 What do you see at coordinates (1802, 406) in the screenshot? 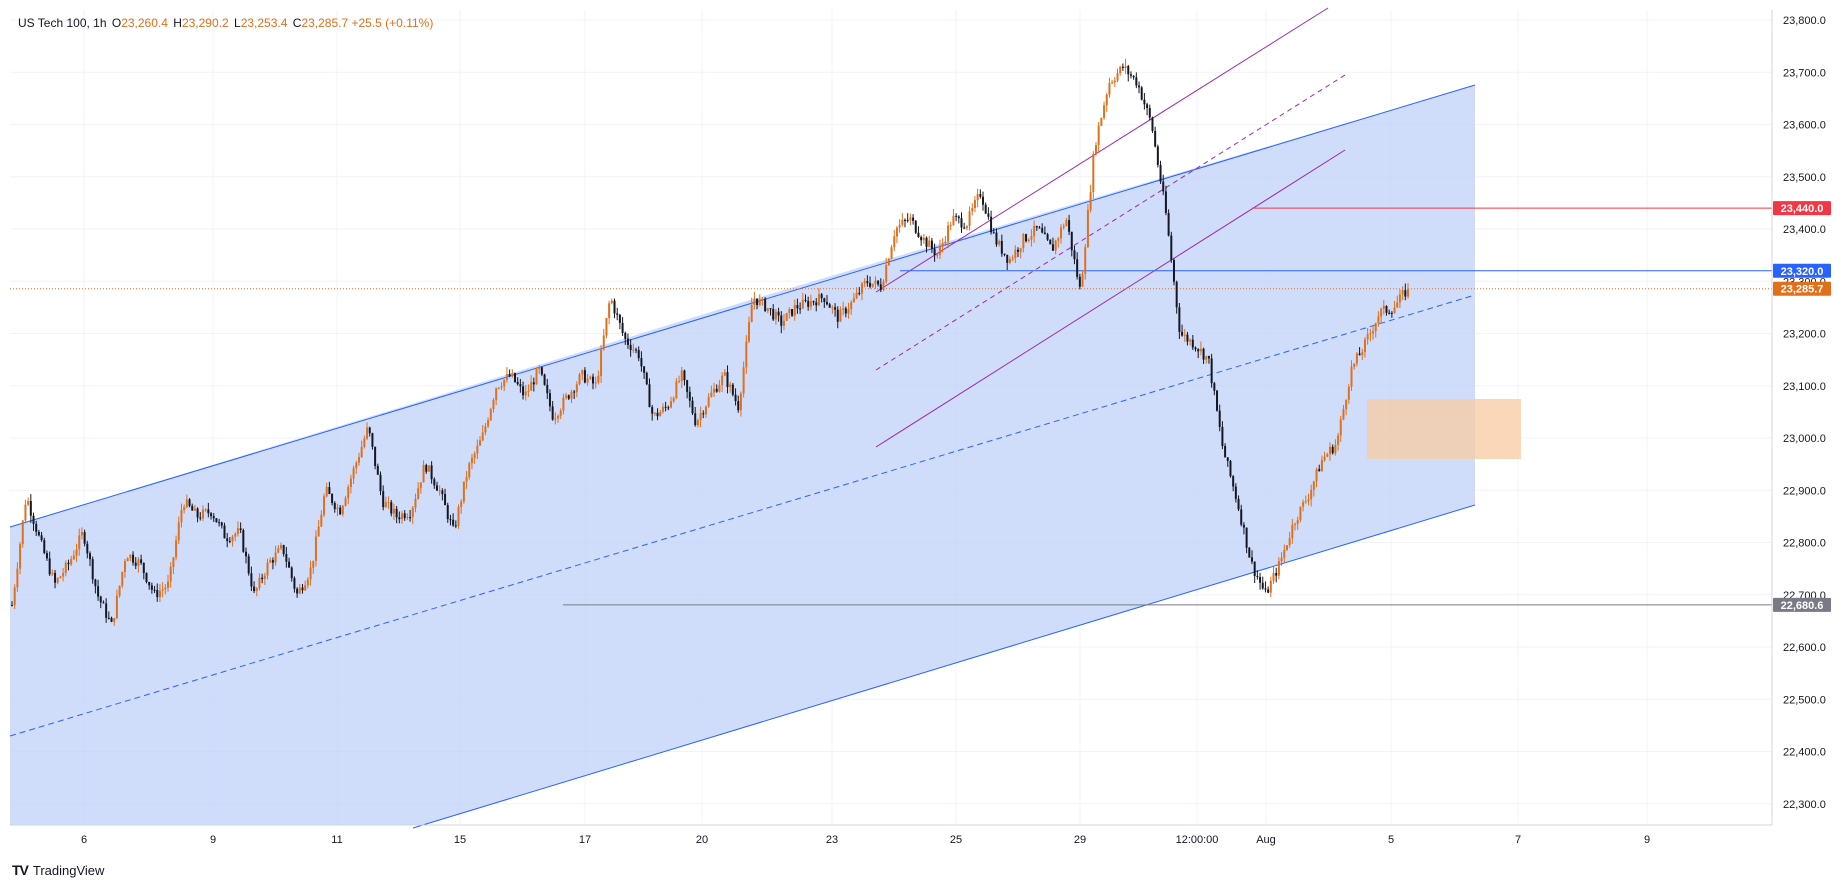
I see `price-level-tags: 23,440.0 23,320.0 23,285.7 22,680.6` at bounding box center [1802, 406].